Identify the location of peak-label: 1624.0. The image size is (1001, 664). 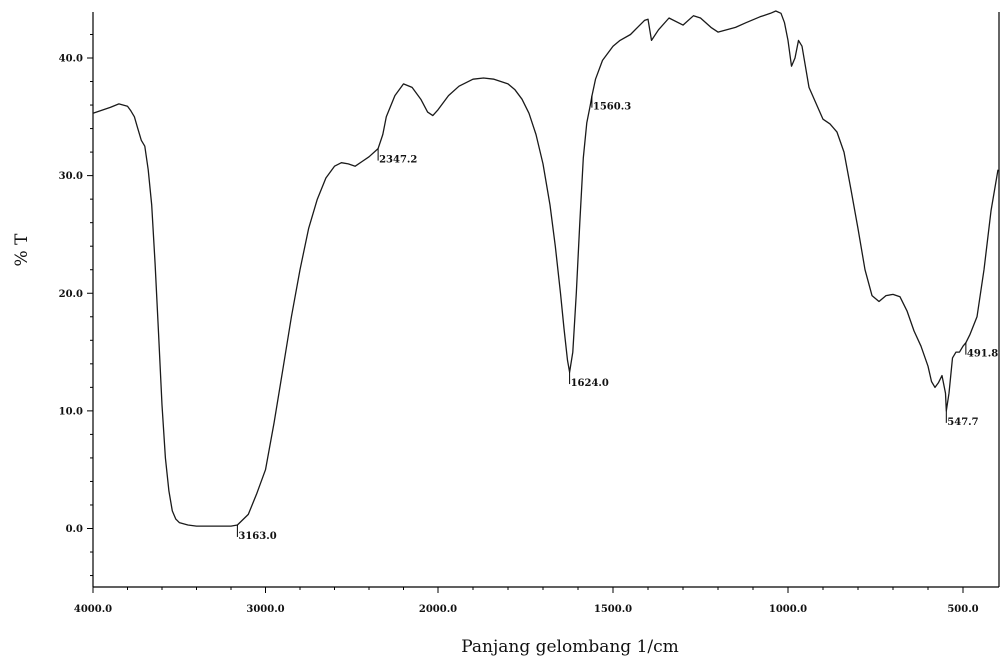
(590, 383).